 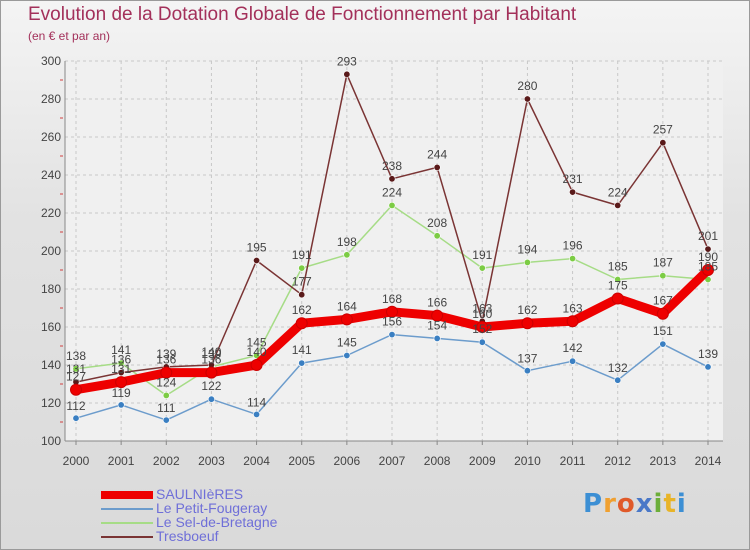 What do you see at coordinates (437, 461) in the screenshot?
I see `x-tick-label: 2008` at bounding box center [437, 461].